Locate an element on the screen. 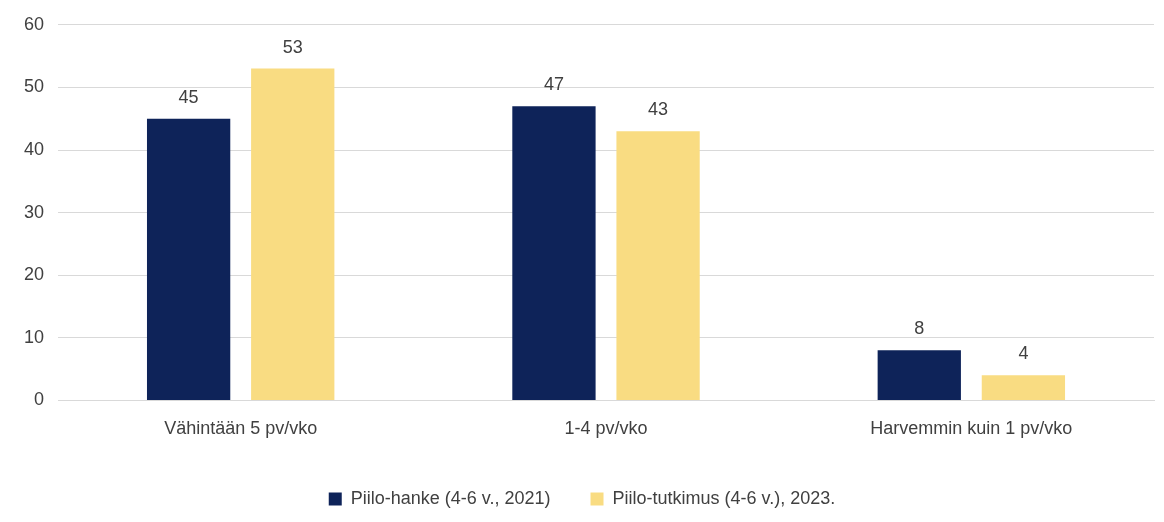 This screenshot has height=522, width=1164. y-tick-label: 20 is located at coordinates (34, 274).